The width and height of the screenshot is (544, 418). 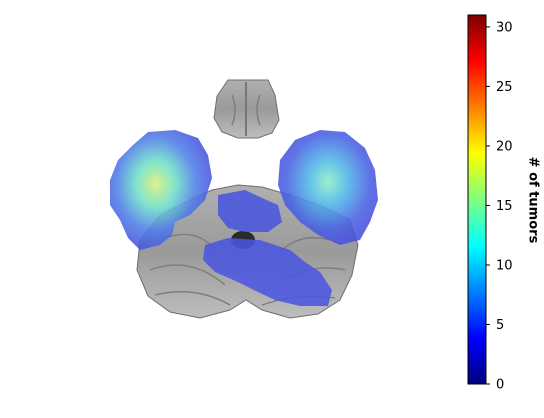 I want to click on colorbar-tick-label: 5, so click(x=500, y=325).